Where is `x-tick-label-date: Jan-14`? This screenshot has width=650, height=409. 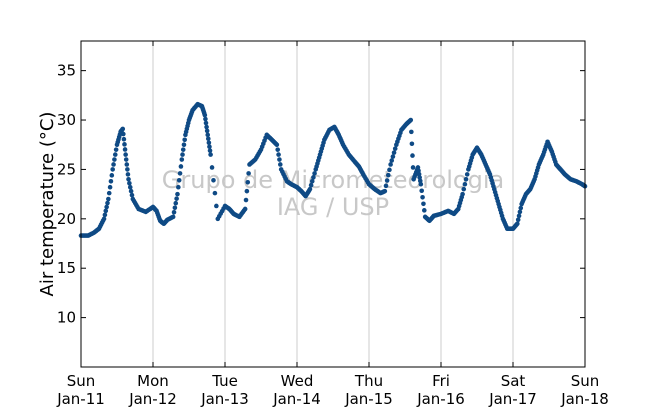 x-tick-label-date: Jan-14 is located at coordinates (296, 399).